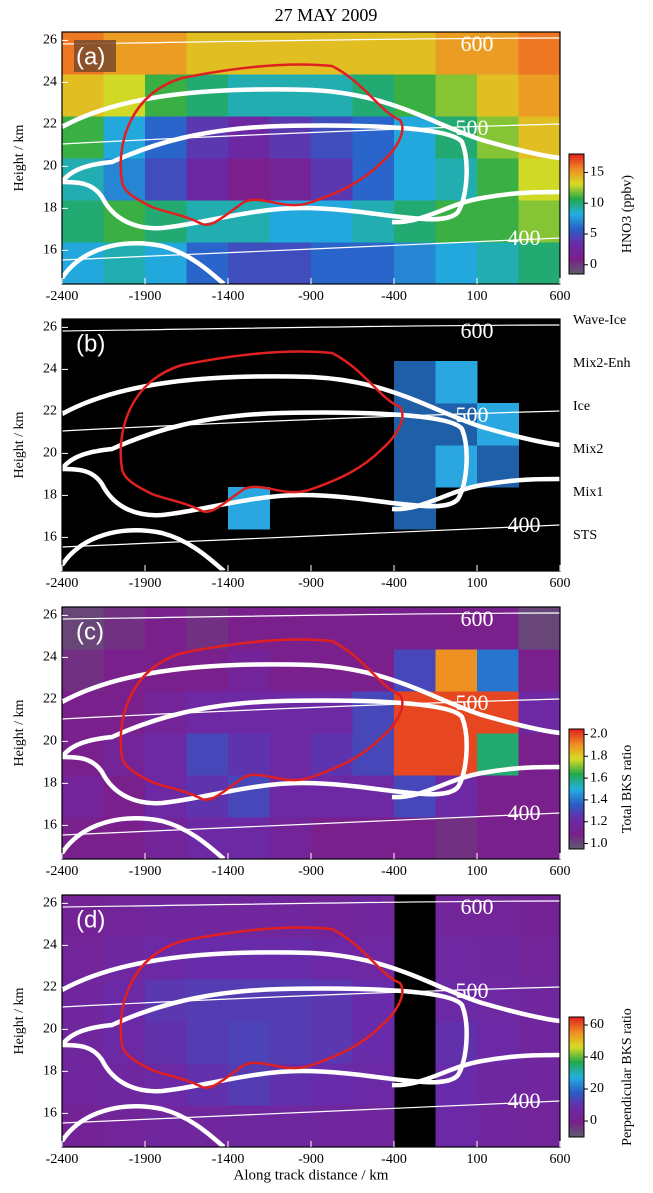 This screenshot has height=1193, width=653. I want to click on contour-label: 400, so click(524, 1100).